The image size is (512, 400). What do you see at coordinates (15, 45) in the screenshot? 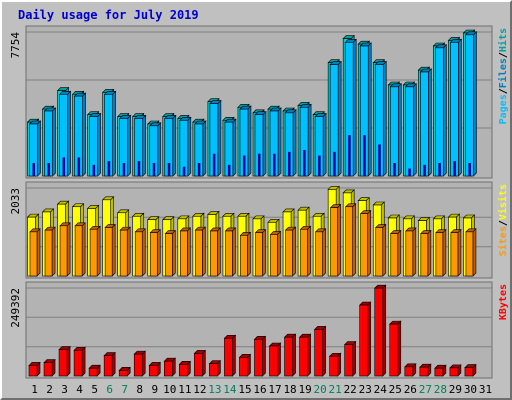
I see `y-max-label: 7754` at bounding box center [15, 45].